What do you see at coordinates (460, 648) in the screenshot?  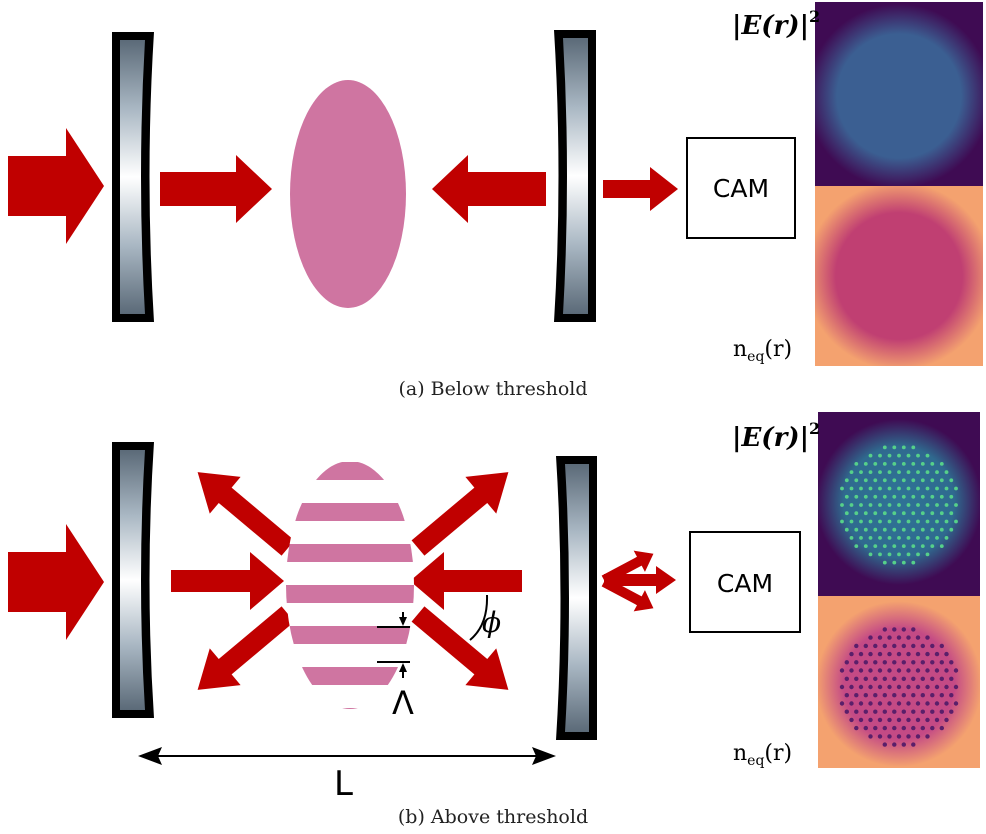 I see `scattered-arrow-down-right` at bounding box center [460, 648].